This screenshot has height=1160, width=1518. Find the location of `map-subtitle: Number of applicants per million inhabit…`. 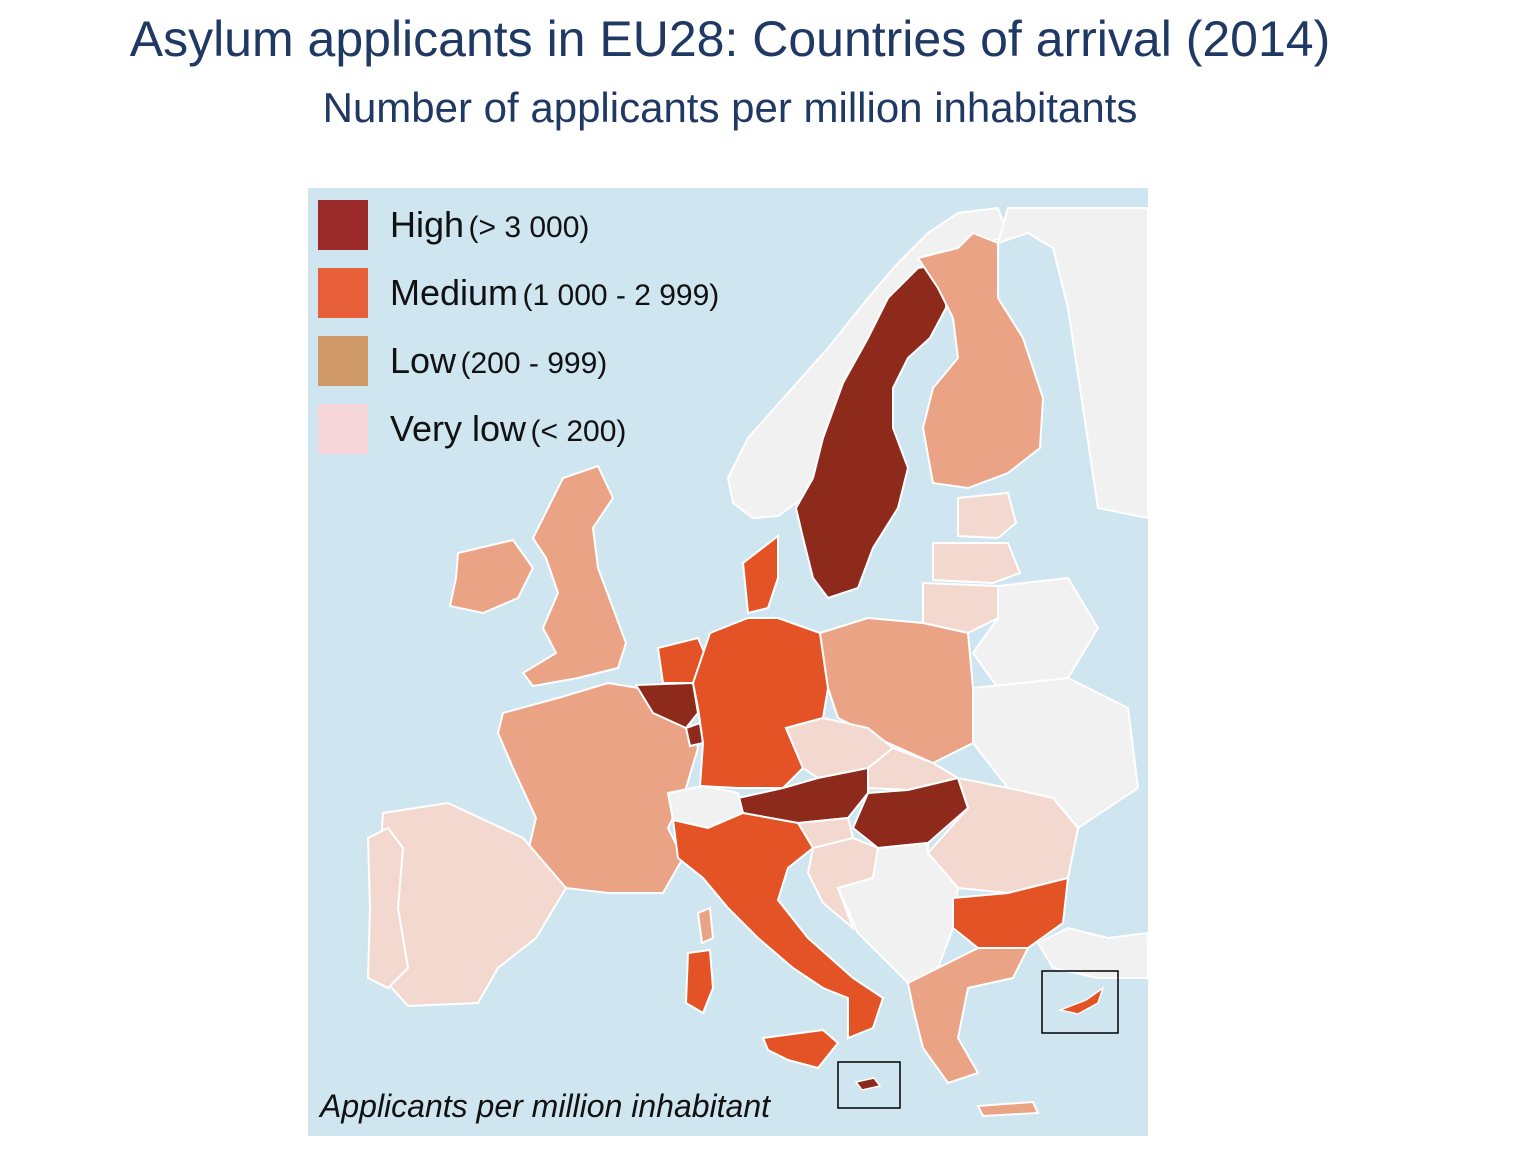

map-subtitle: Number of applicants per million inhabit… is located at coordinates (730, 107).